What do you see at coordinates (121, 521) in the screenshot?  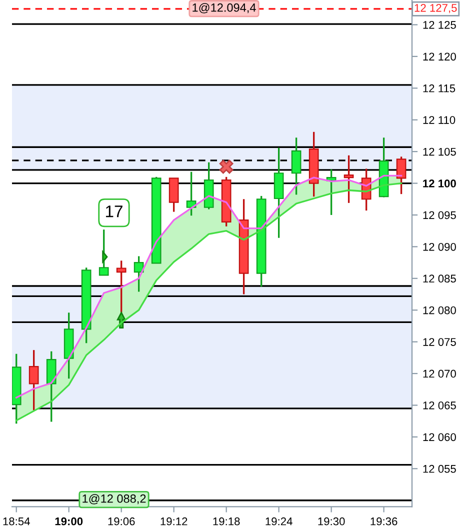 I see `x-tick-label: 19:06` at bounding box center [121, 521].